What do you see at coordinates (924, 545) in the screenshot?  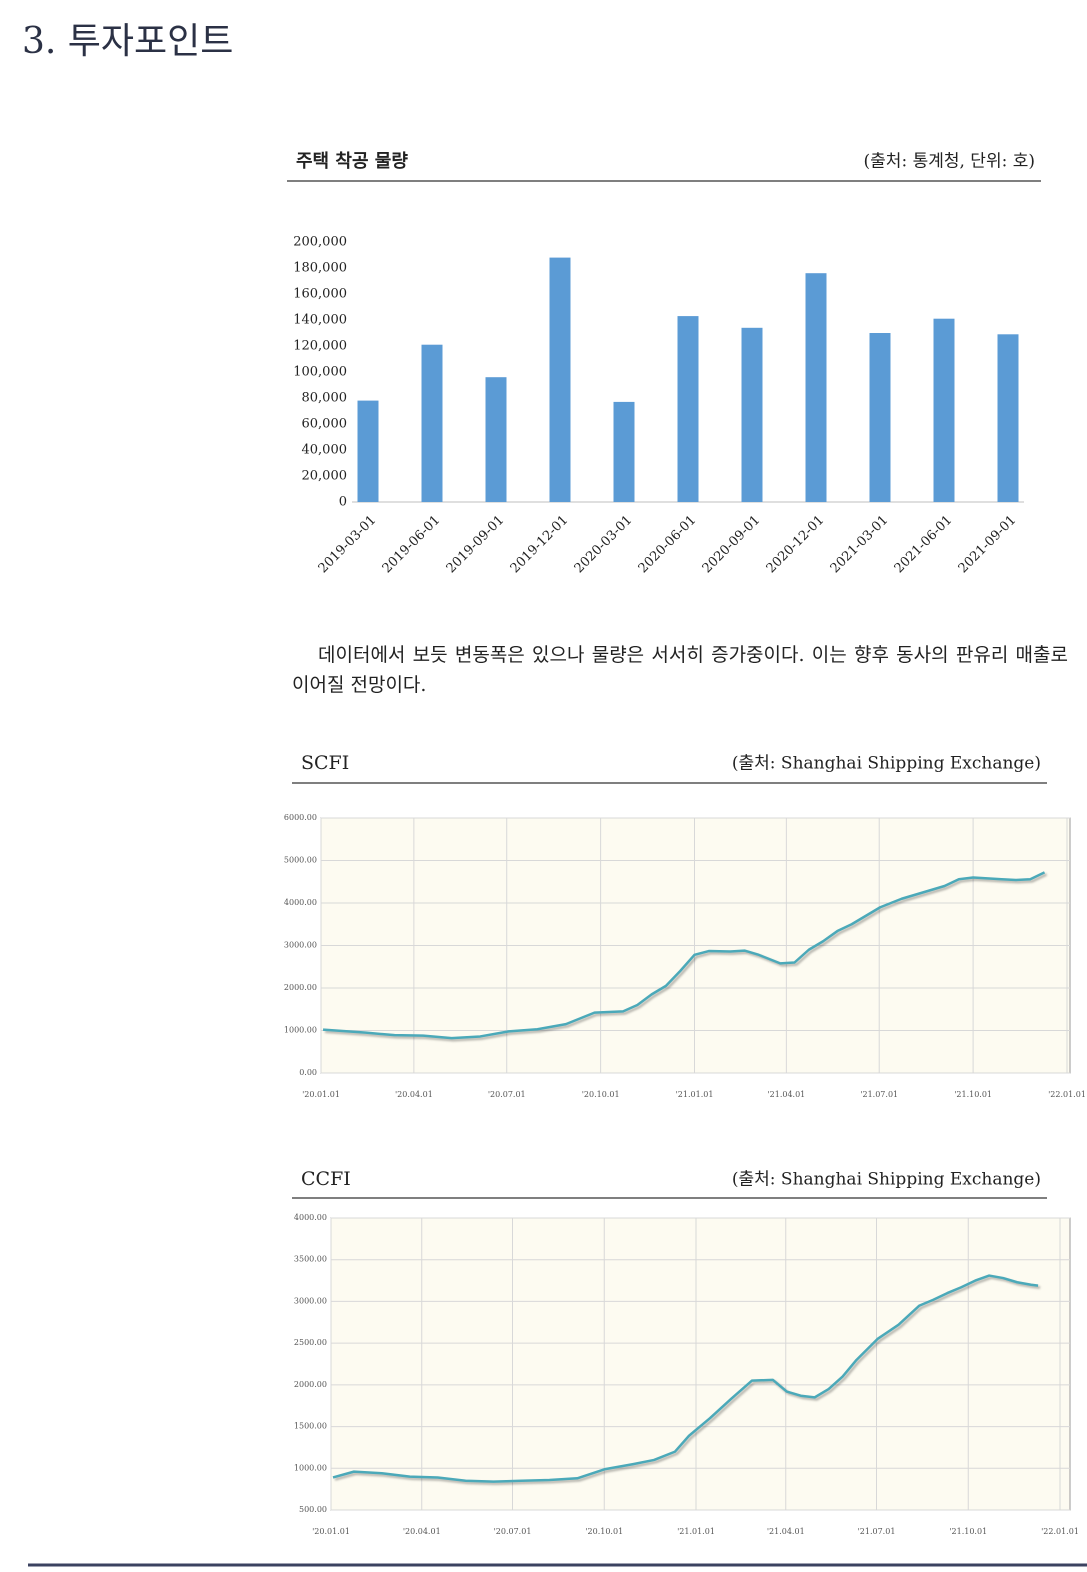 I see `x-tick-label: 2021-06-01` at bounding box center [924, 545].